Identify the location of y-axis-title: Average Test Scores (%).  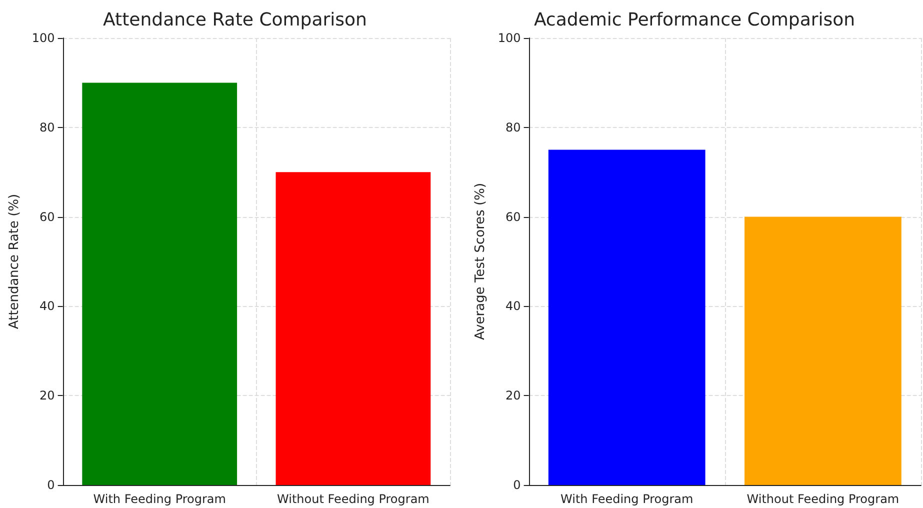
(480, 261).